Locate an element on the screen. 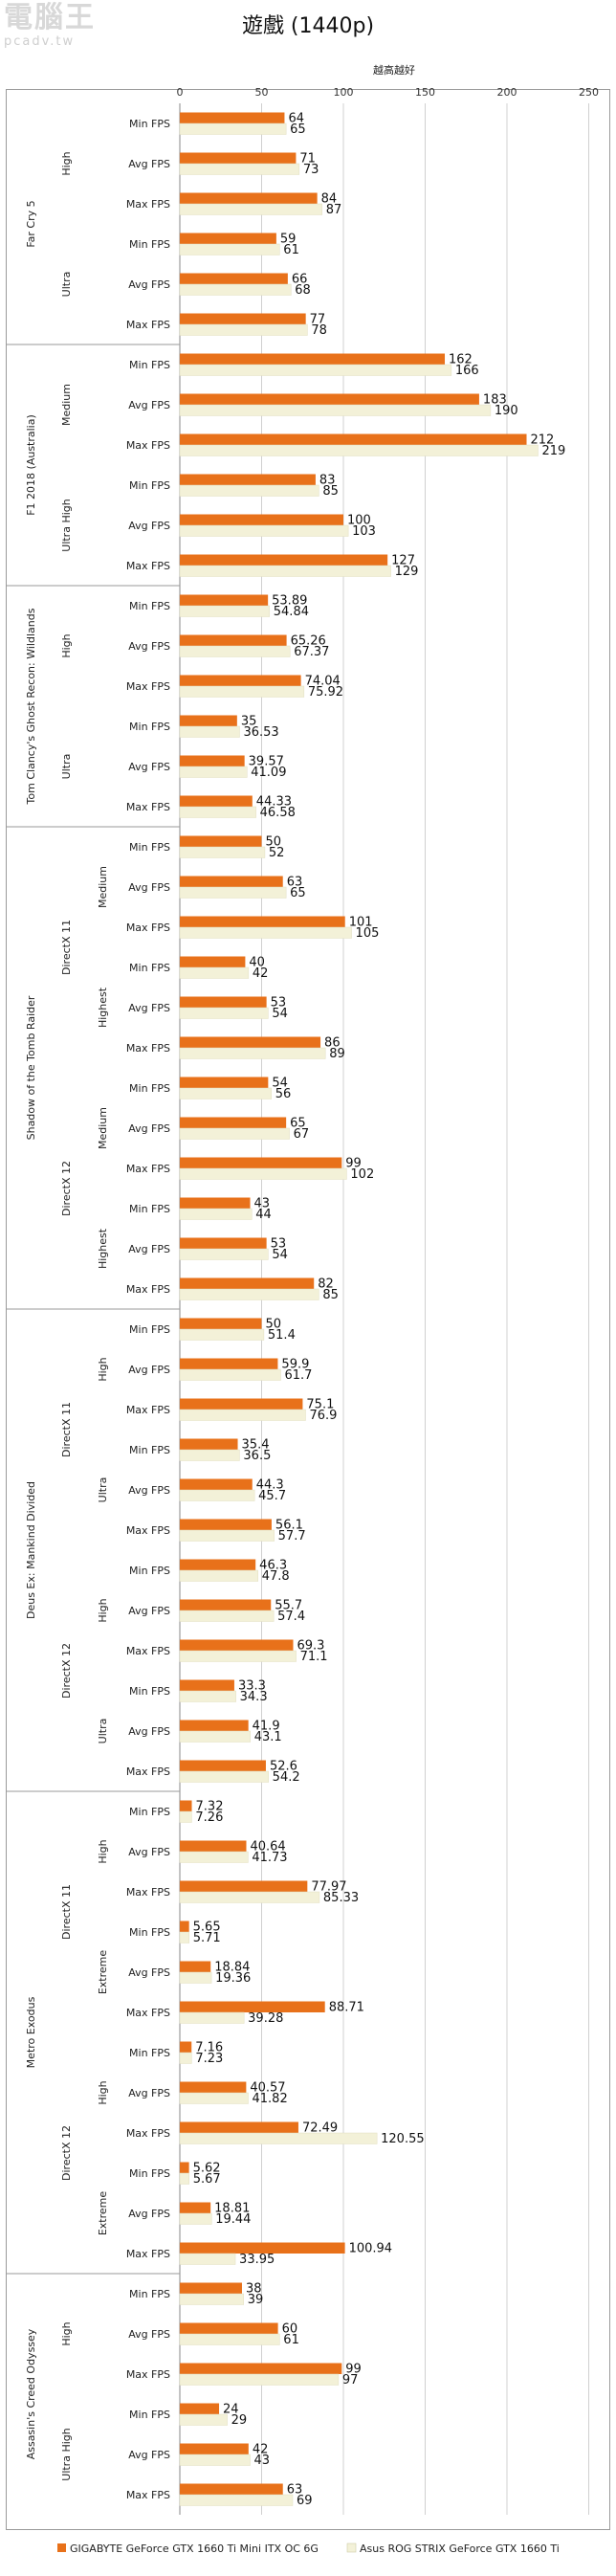  data-label: 74.04 is located at coordinates (323, 682).